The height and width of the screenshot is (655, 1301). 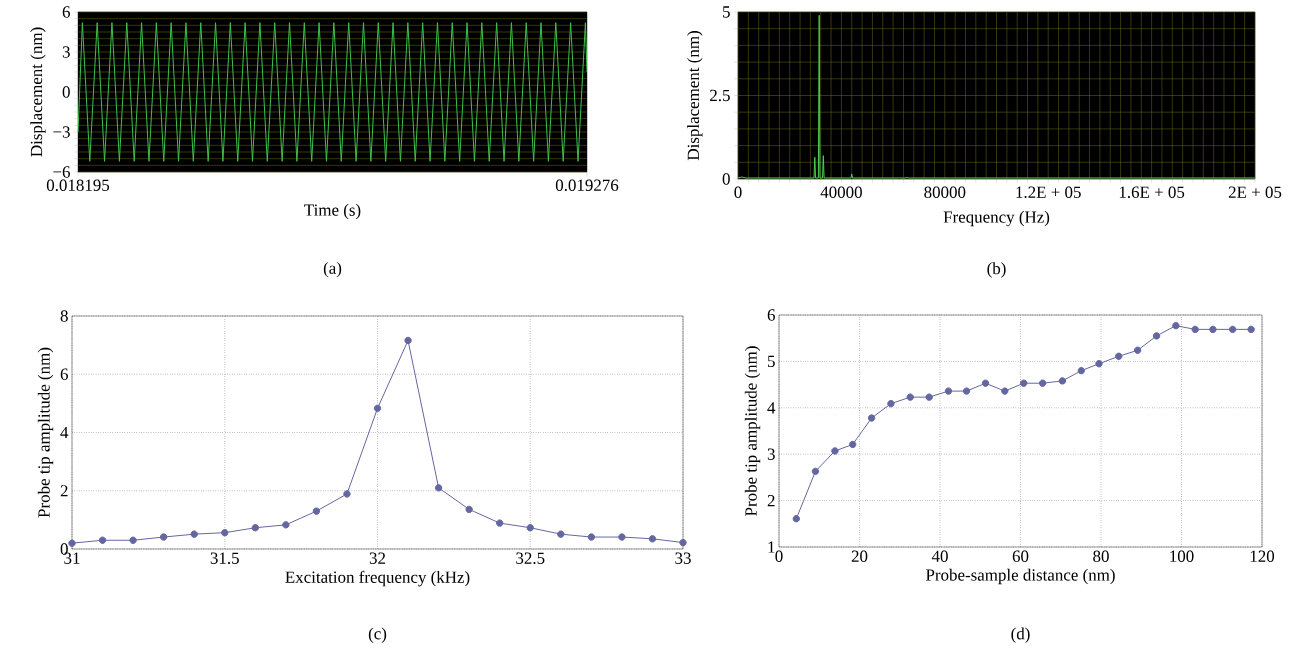 What do you see at coordinates (939, 556) in the screenshot?
I see `x-tick-label: 40` at bounding box center [939, 556].